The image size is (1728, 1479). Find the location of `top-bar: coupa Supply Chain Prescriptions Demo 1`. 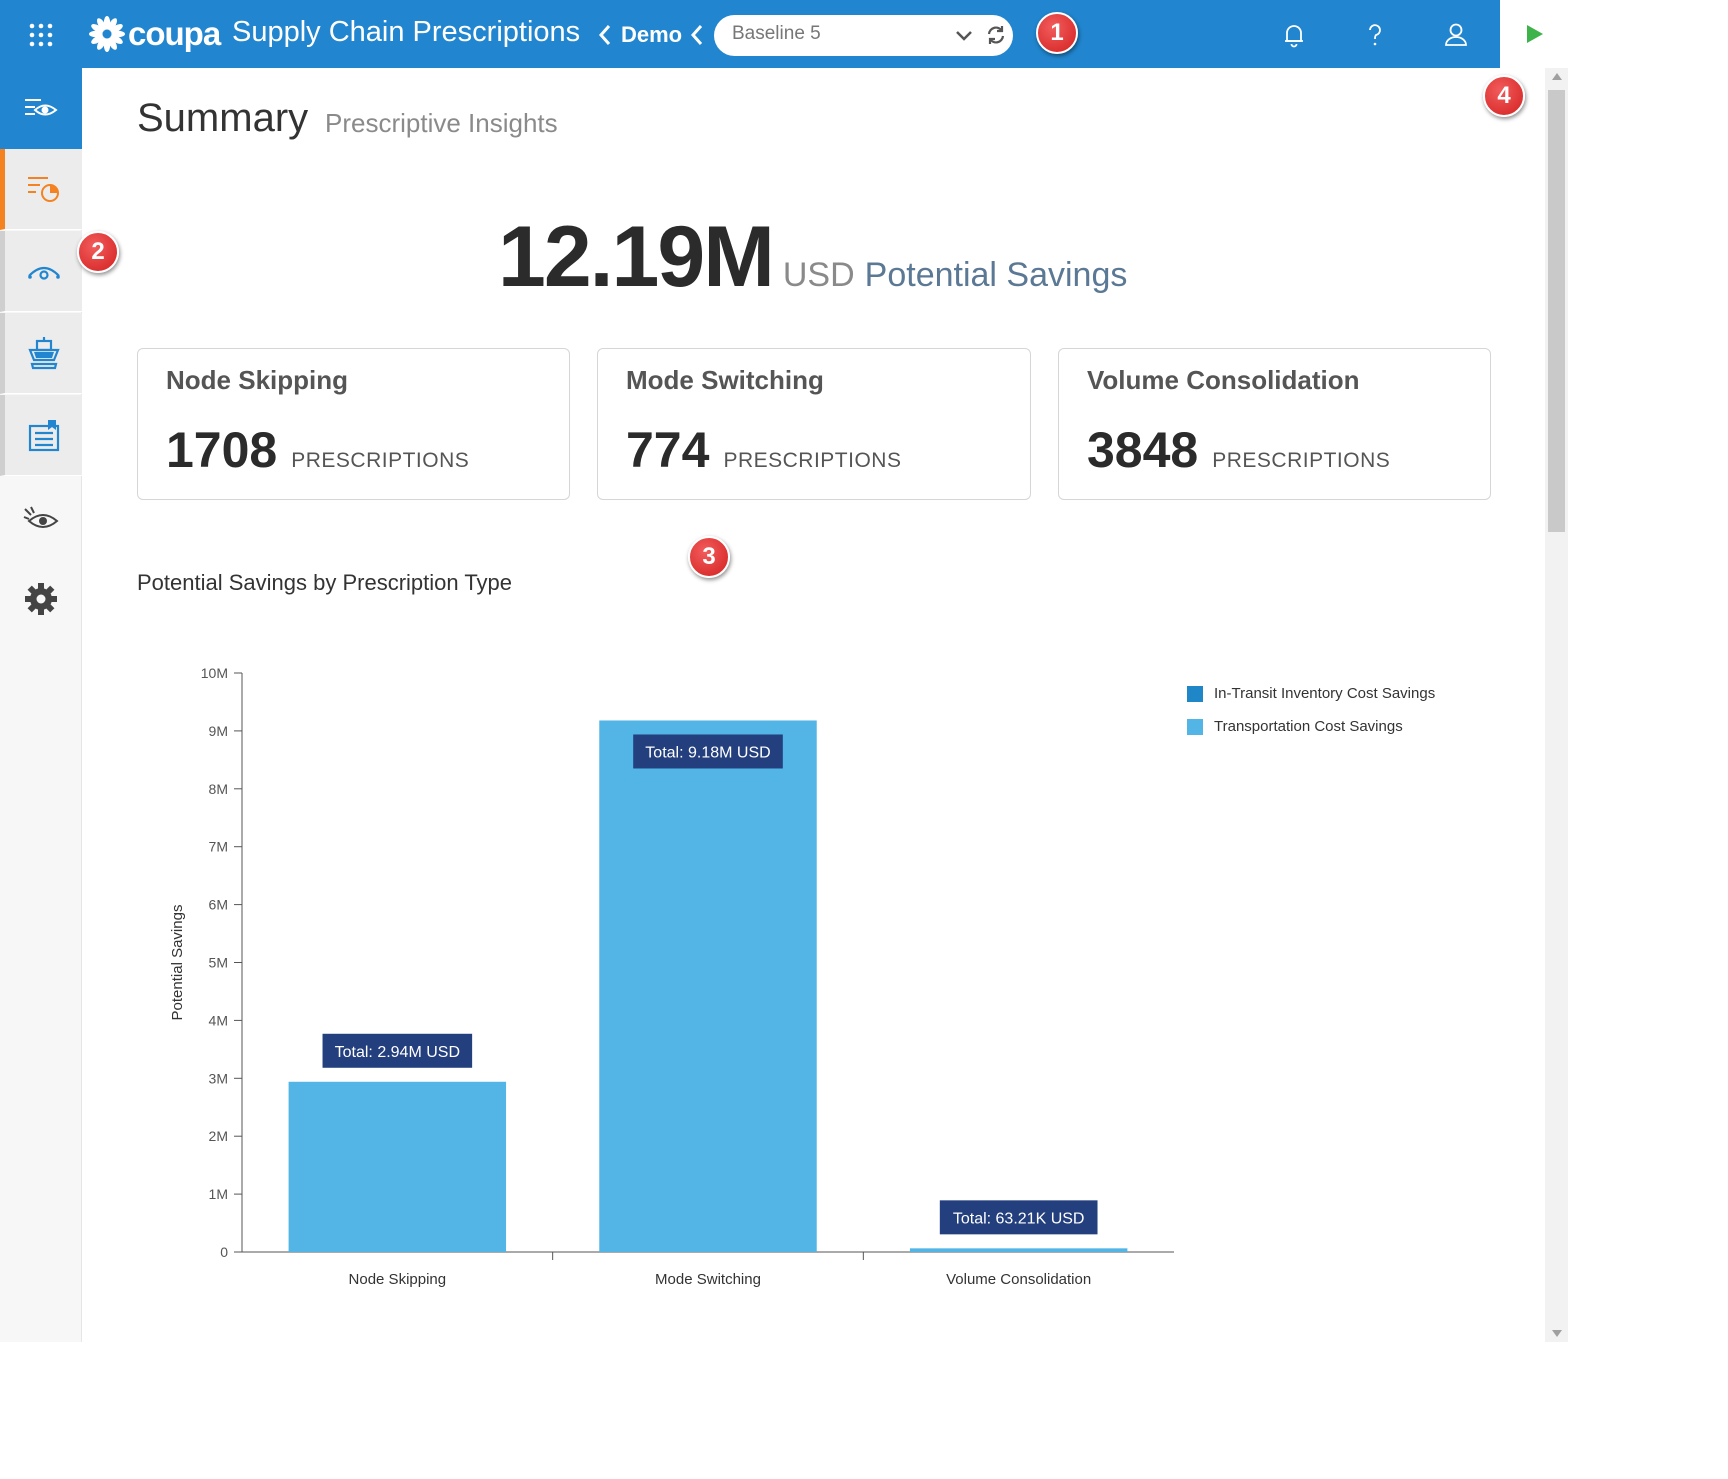

top-bar: coupa Supply Chain Prescriptions Demo 1 is located at coordinates (750, 34).